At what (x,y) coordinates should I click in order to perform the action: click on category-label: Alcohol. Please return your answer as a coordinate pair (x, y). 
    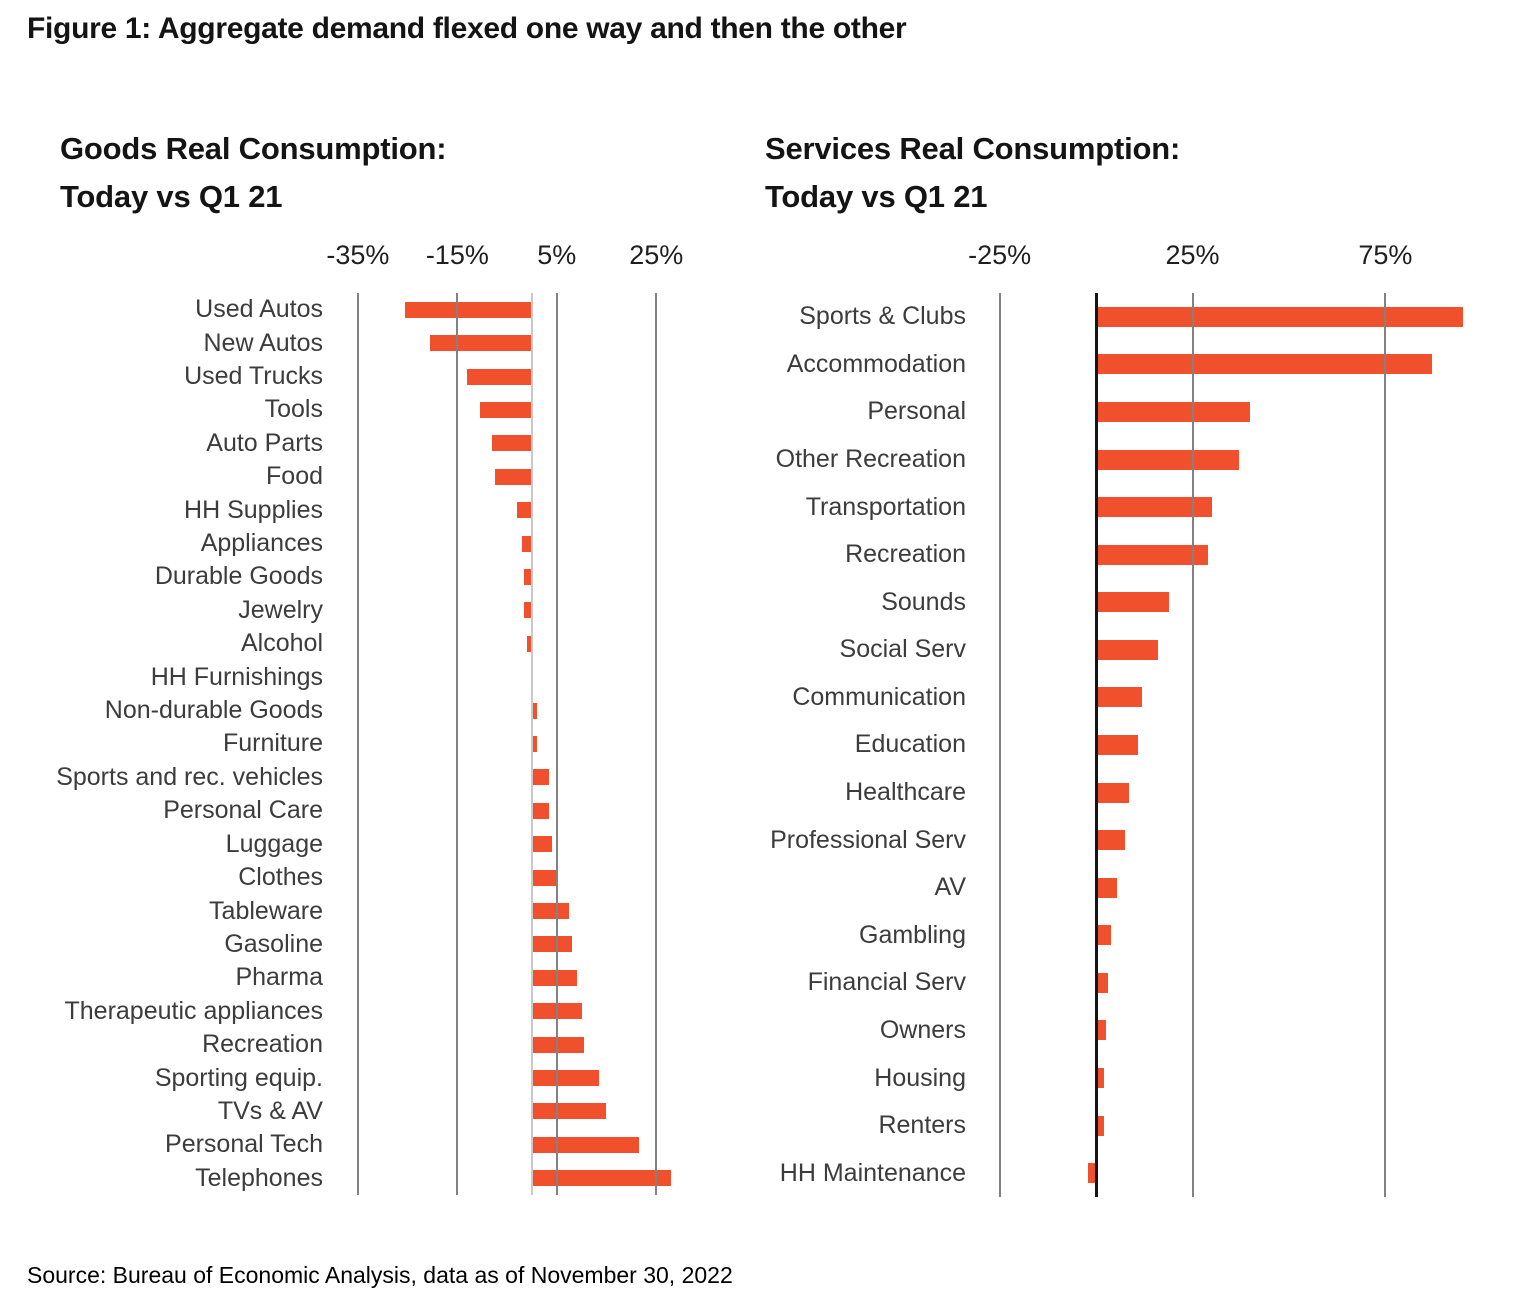
    Looking at the image, I should click on (282, 643).